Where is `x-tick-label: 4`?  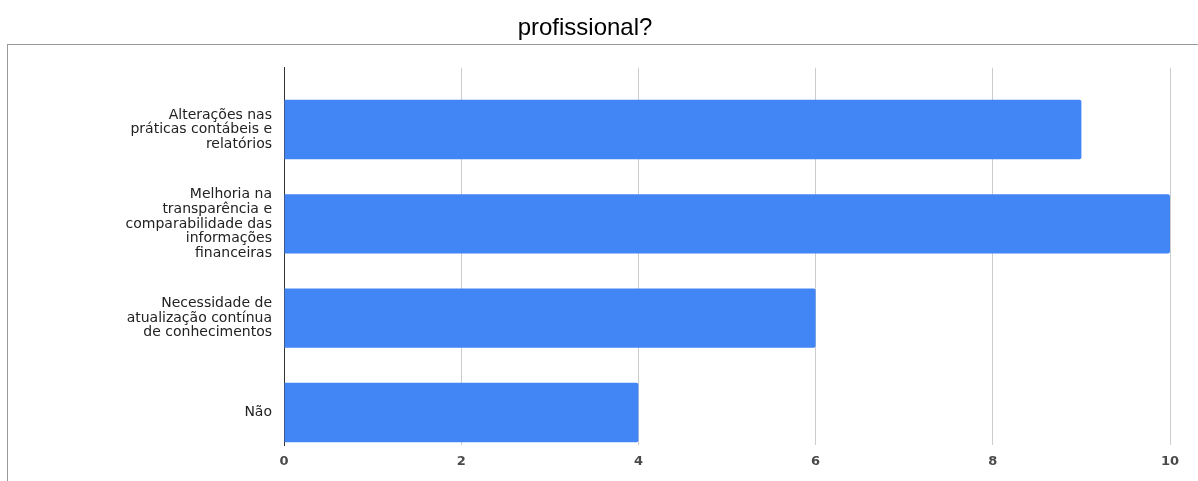
x-tick-label: 4 is located at coordinates (638, 461).